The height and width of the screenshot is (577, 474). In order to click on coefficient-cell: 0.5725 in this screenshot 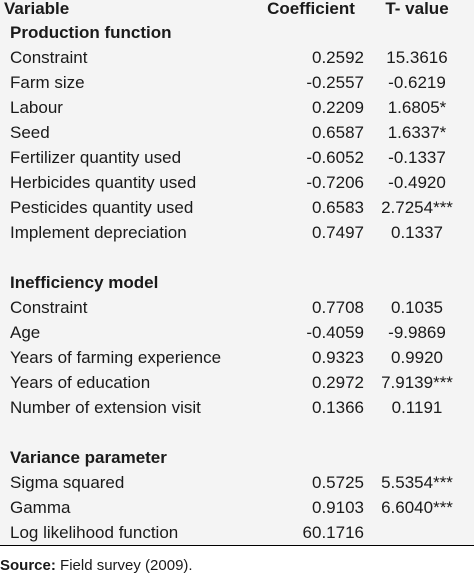, I will do `click(338, 482)`.